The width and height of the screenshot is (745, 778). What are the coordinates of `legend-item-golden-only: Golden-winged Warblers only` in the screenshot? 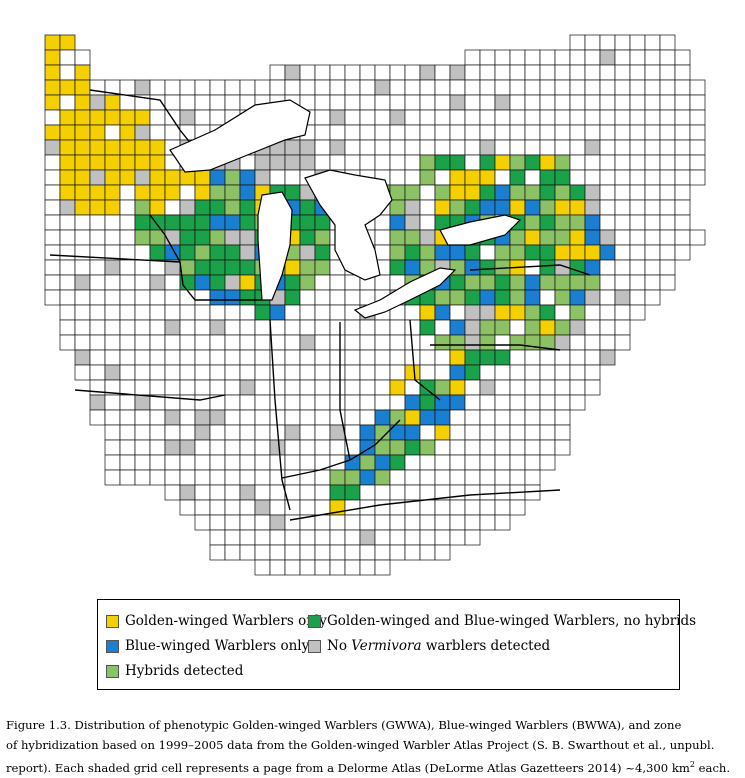 It's located at (216, 621).